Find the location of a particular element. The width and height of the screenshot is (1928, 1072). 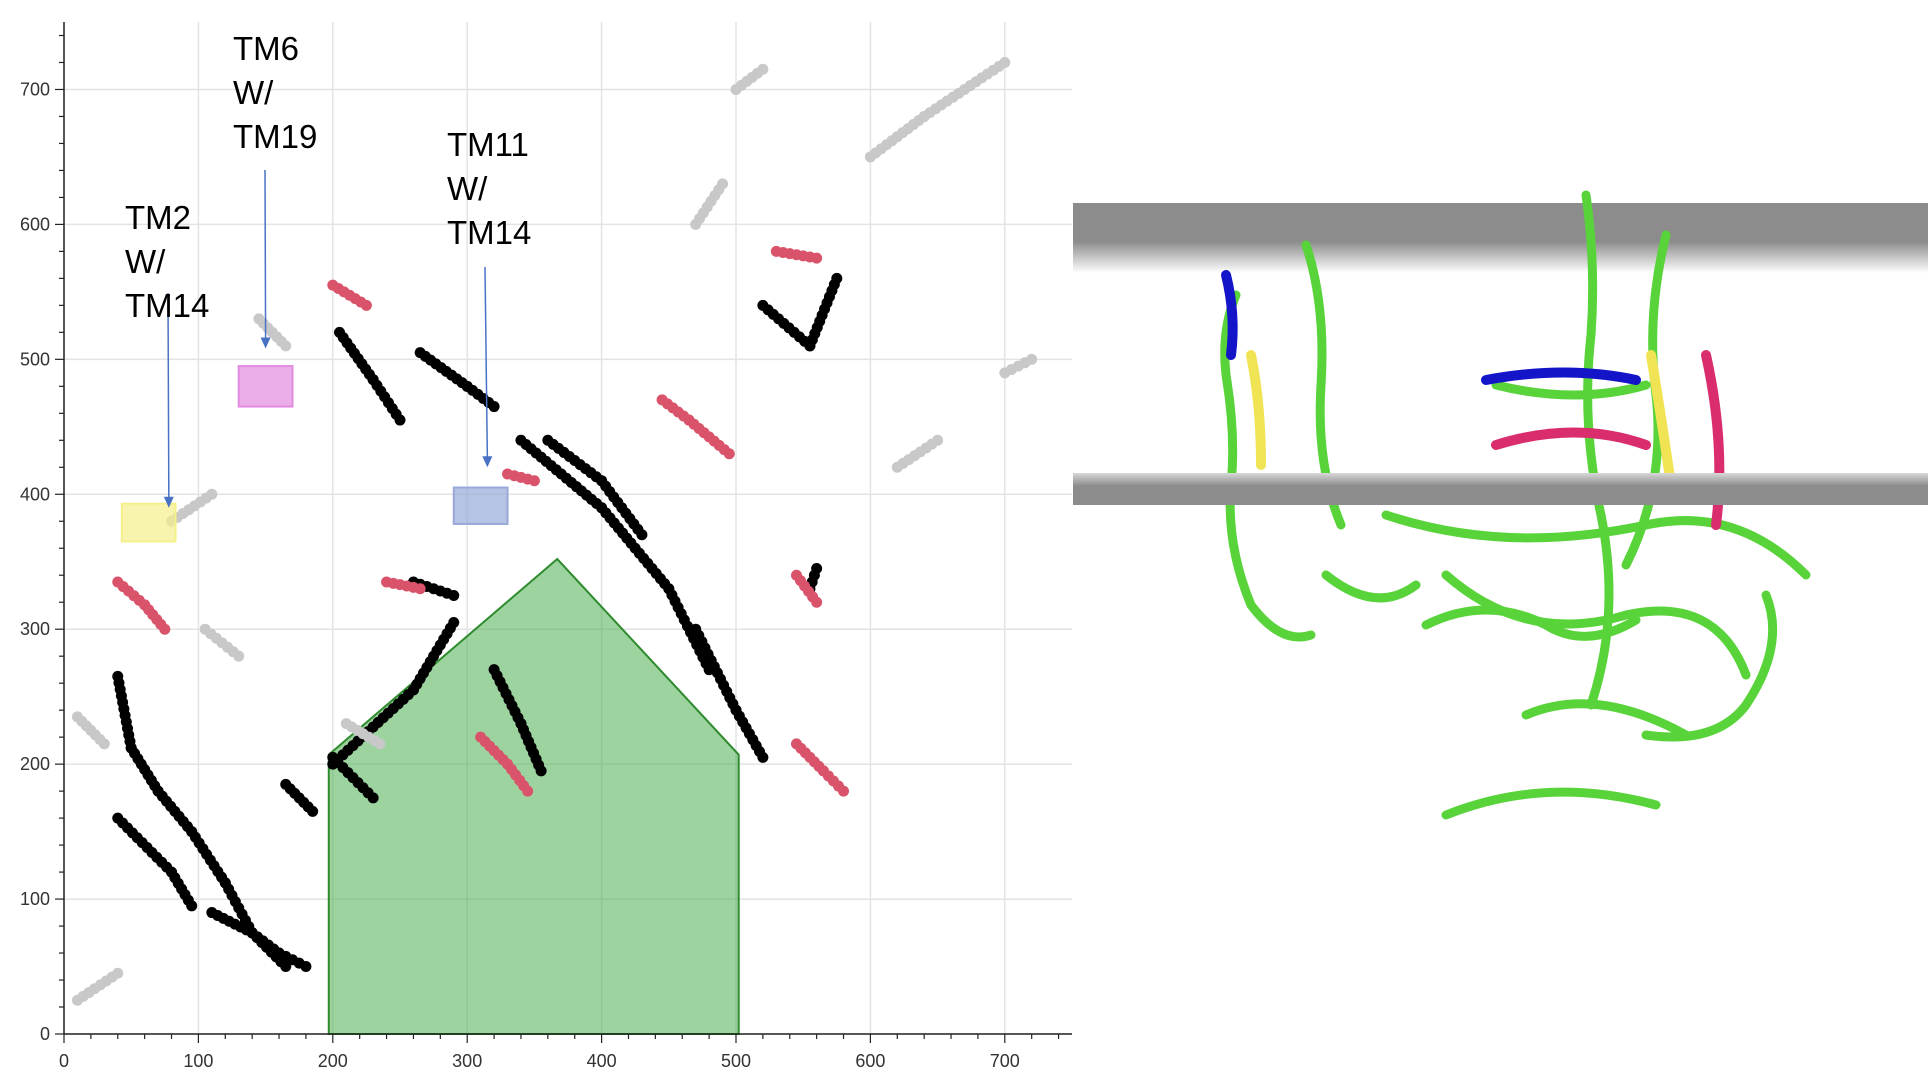

x-tick-label: 0 is located at coordinates (64, 1061).